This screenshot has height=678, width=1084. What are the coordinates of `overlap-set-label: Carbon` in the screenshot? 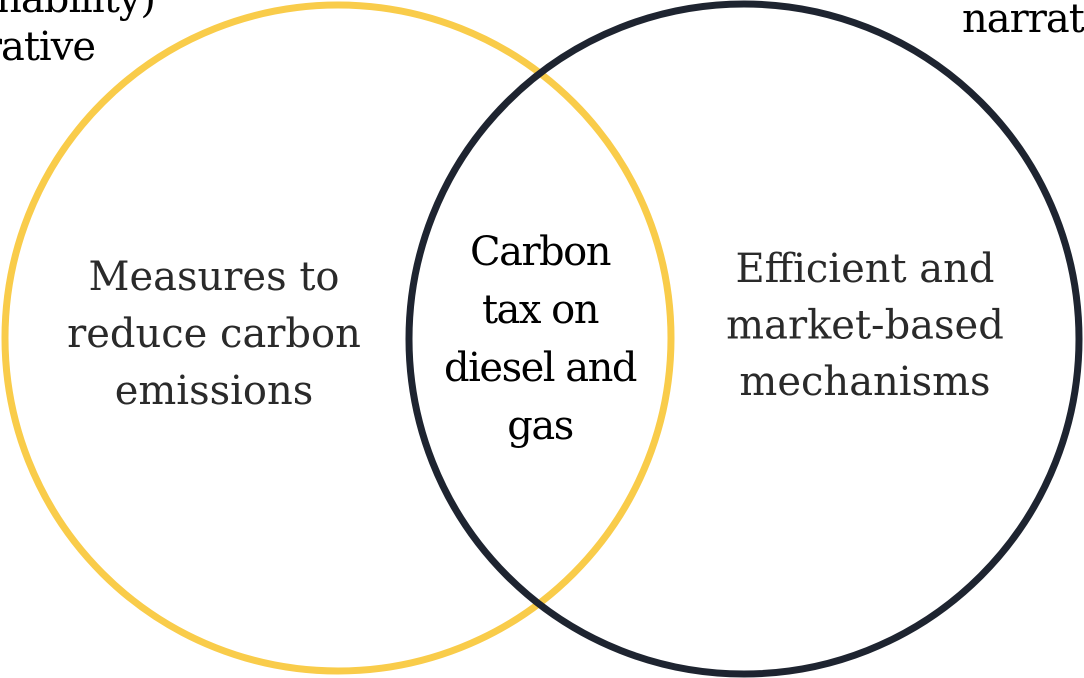 It's located at (540, 252).